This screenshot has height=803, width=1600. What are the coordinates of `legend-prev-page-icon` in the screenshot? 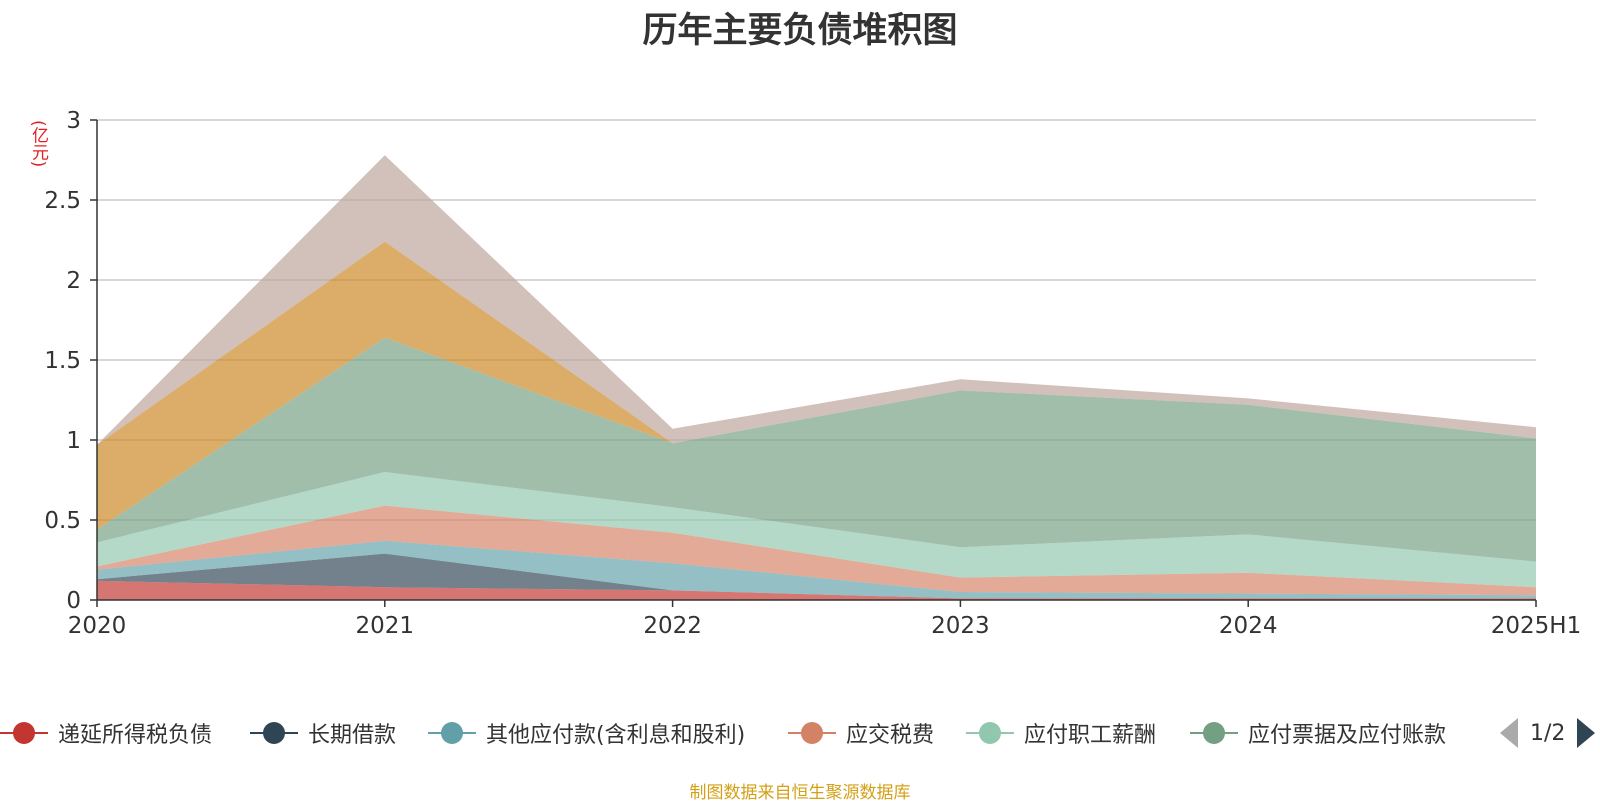 It's located at (1509, 733).